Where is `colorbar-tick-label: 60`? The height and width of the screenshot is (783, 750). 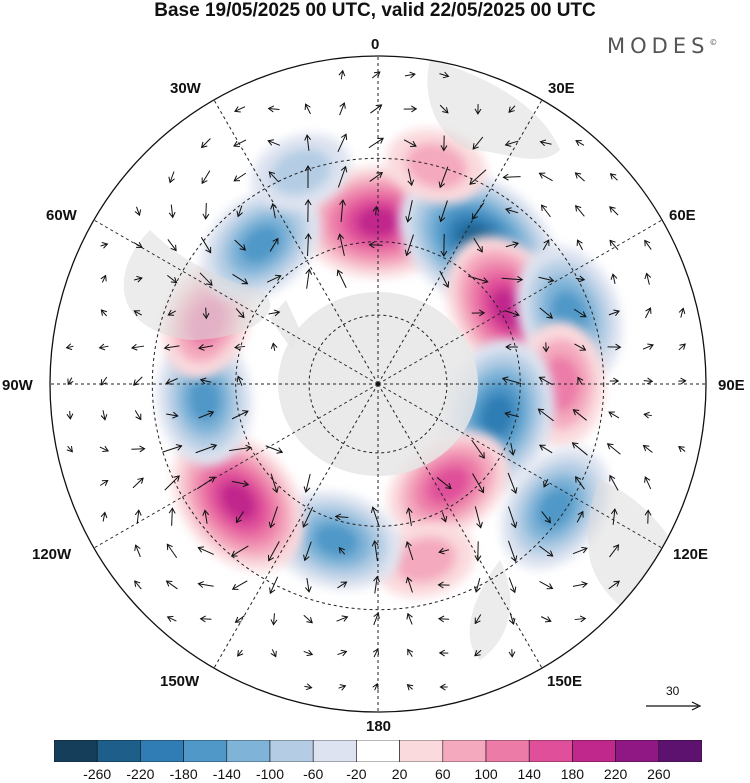 colorbar-tick-label: 60 is located at coordinates (443, 774).